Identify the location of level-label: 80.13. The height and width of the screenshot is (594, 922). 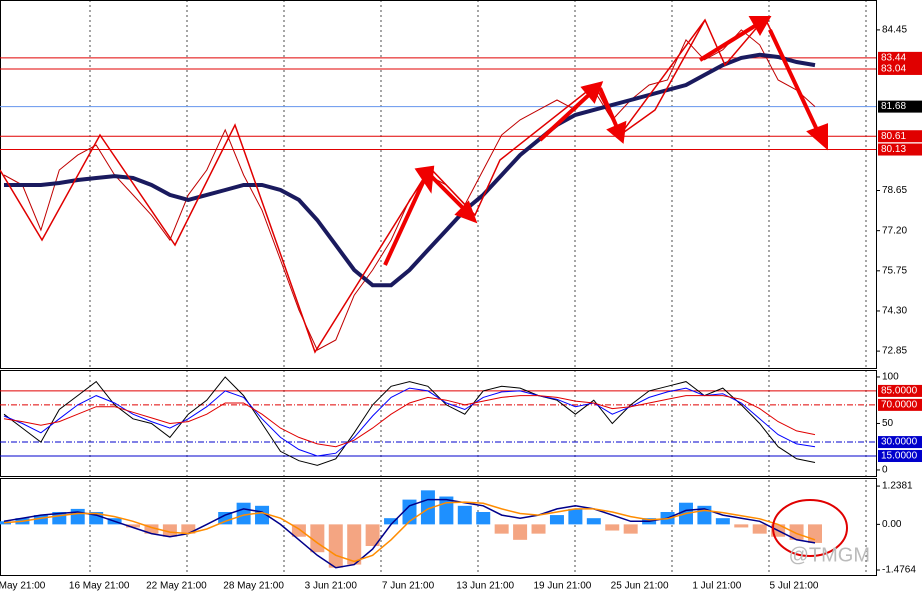
(893, 149).